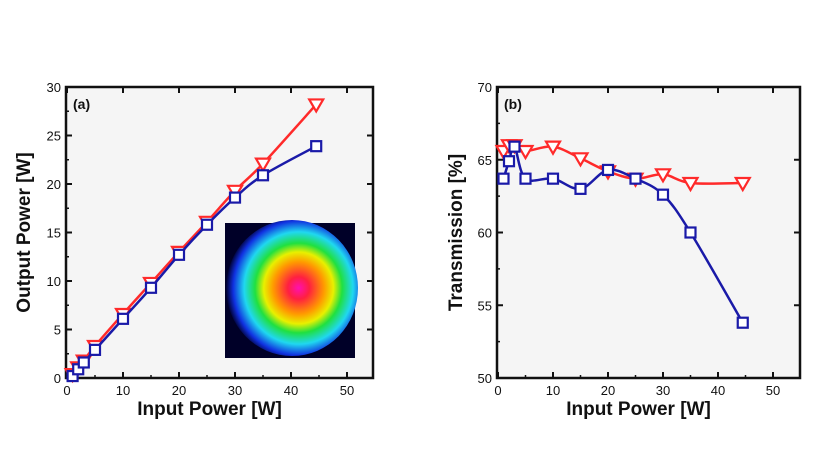 Image resolution: width=820 pixels, height=457 pixels. What do you see at coordinates (24, 232) in the screenshot?
I see `y-axis-label: Output Power [W]` at bounding box center [24, 232].